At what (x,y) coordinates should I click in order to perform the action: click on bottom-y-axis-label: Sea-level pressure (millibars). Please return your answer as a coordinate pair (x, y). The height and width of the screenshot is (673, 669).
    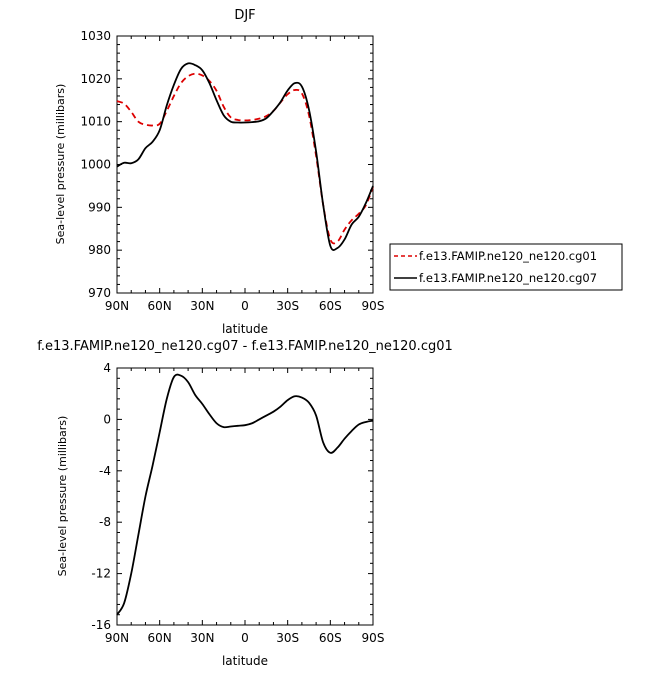
    Looking at the image, I should click on (62, 496).